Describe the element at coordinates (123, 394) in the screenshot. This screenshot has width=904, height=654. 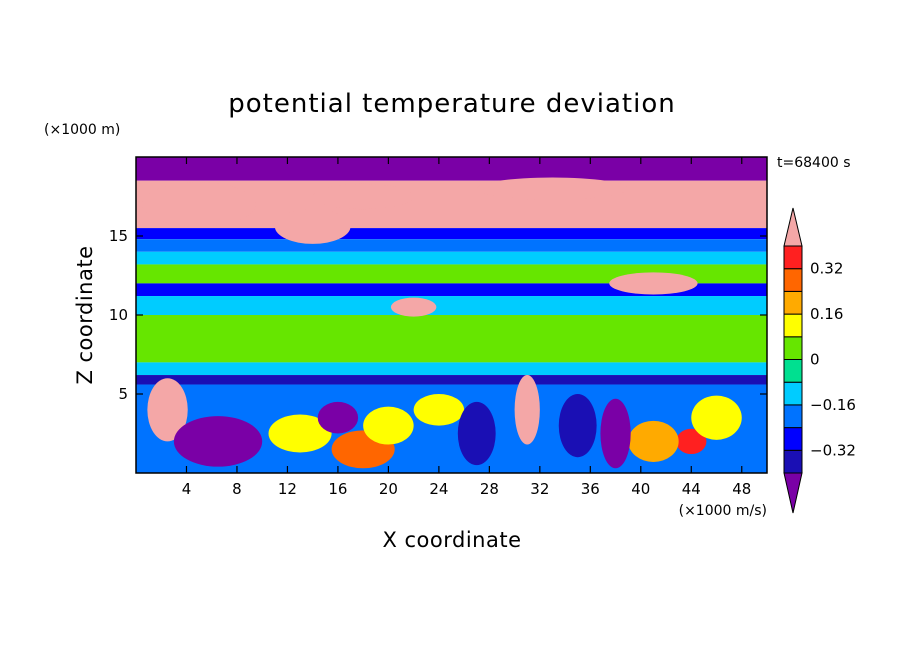
I see `y-tick-label: 5` at that location.